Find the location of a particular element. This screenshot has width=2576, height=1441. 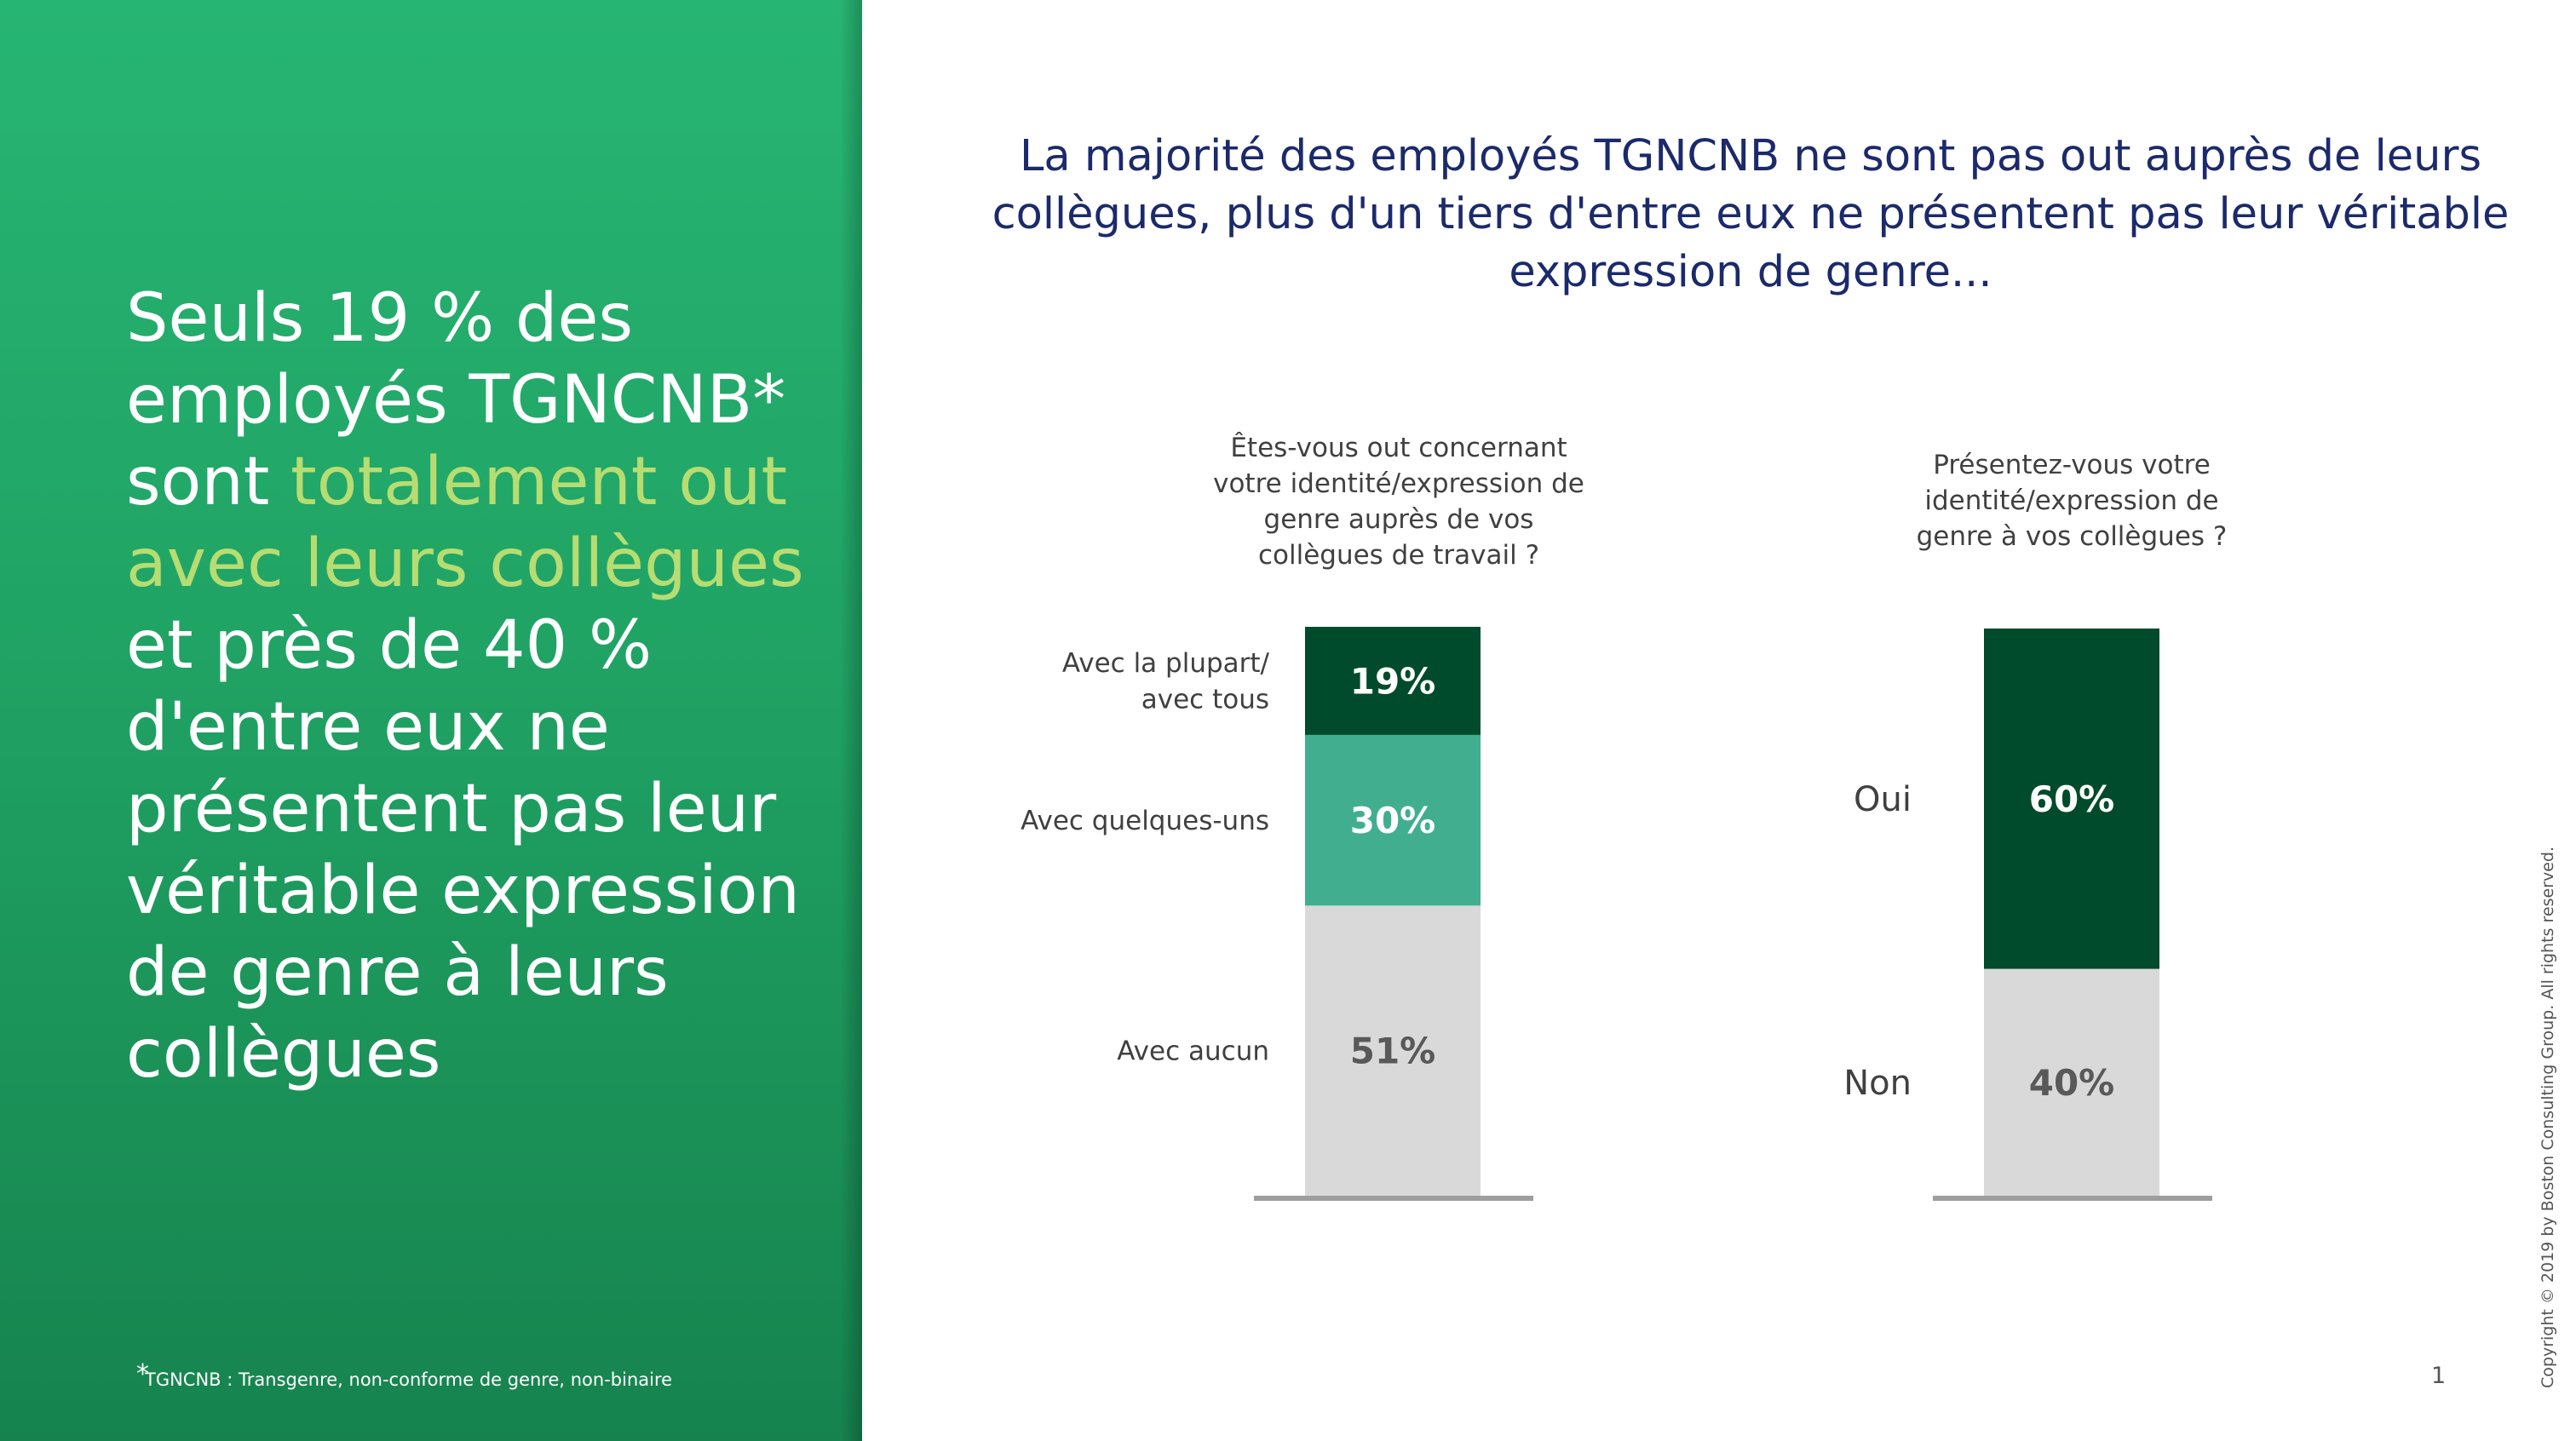

headline-highlight: totalement out avec leurs collègues is located at coordinates (465, 523).